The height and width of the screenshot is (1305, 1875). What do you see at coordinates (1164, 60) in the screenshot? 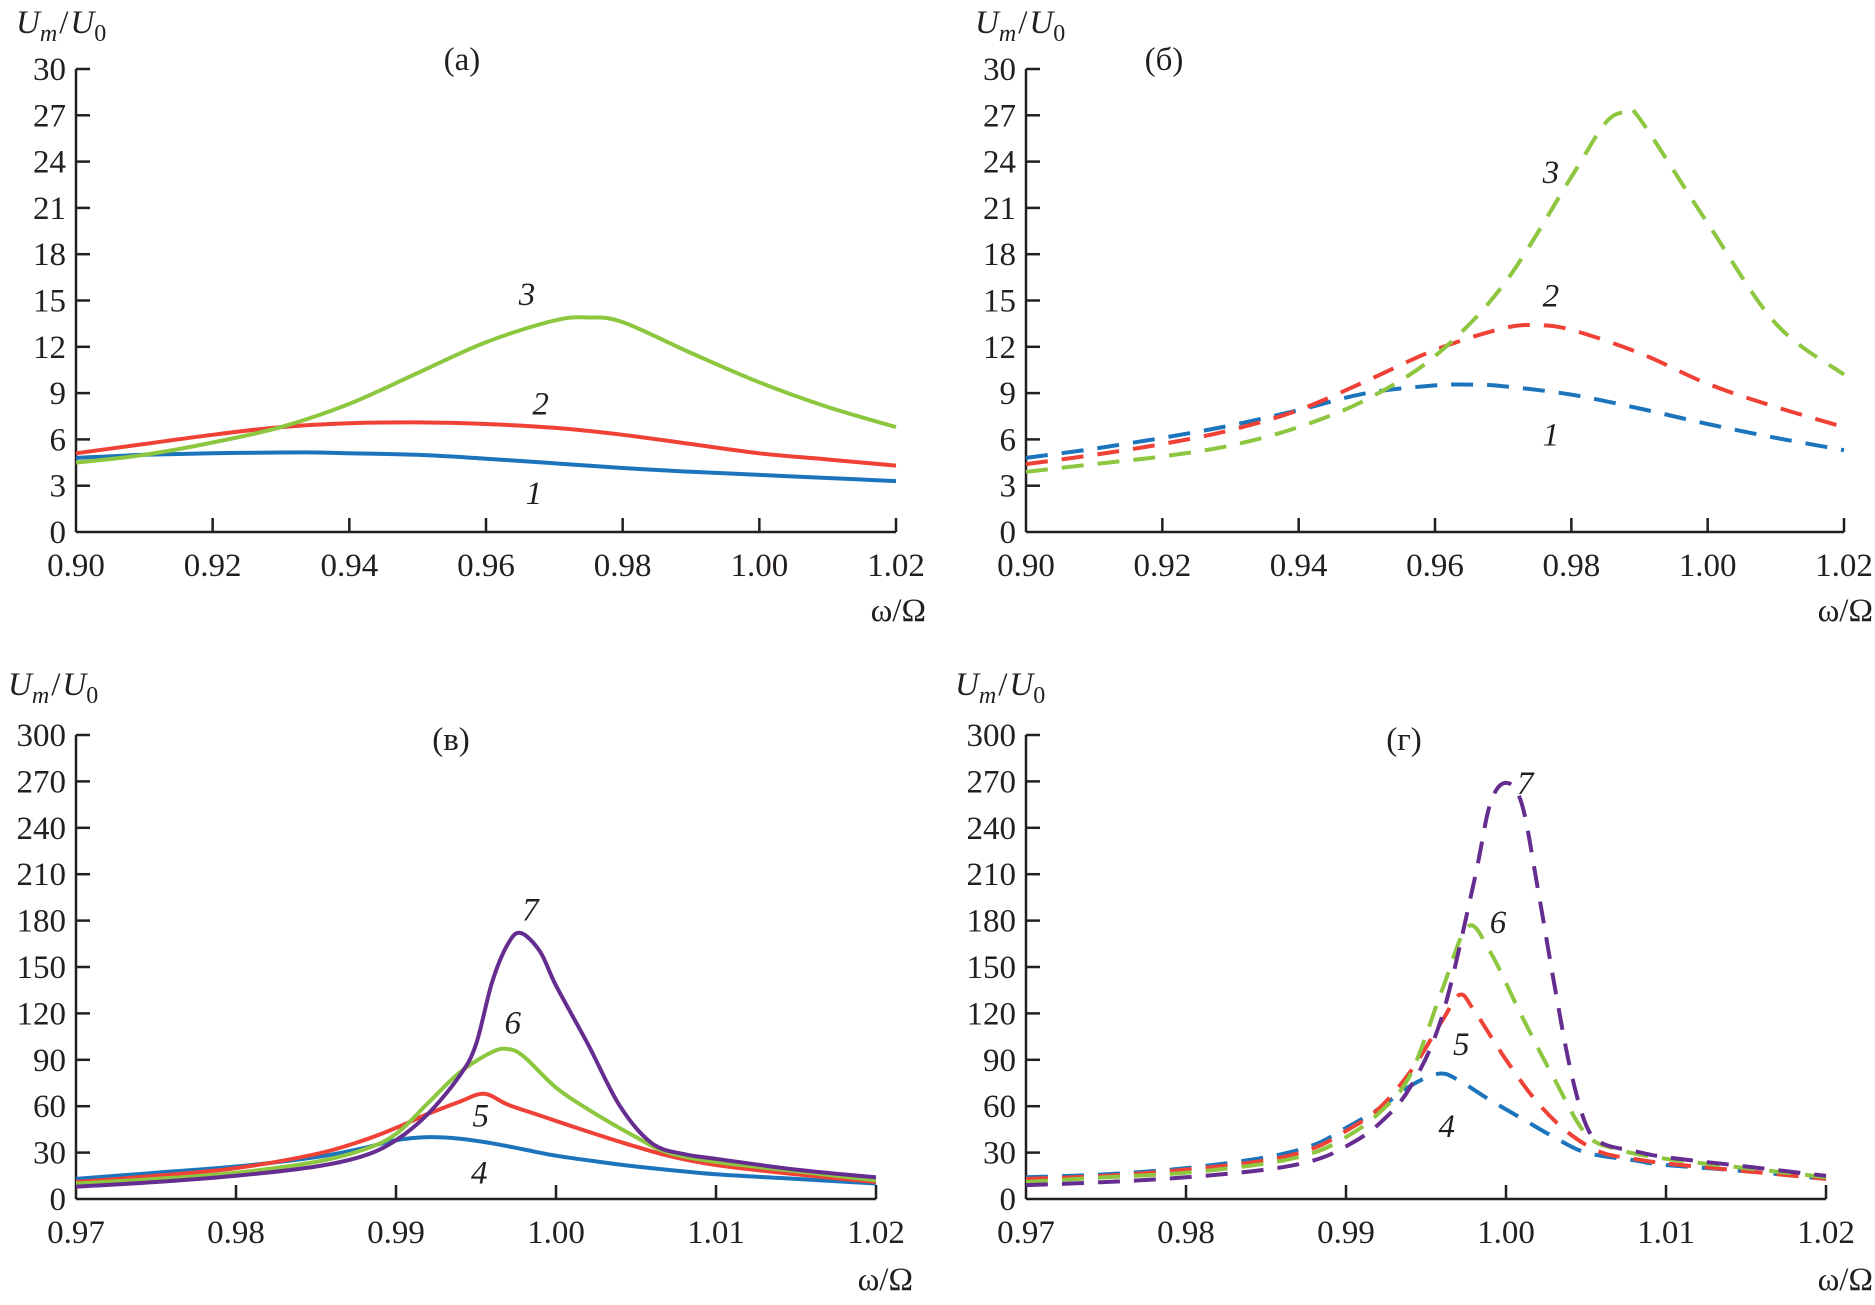
I see `panel-label: (б)` at bounding box center [1164, 60].